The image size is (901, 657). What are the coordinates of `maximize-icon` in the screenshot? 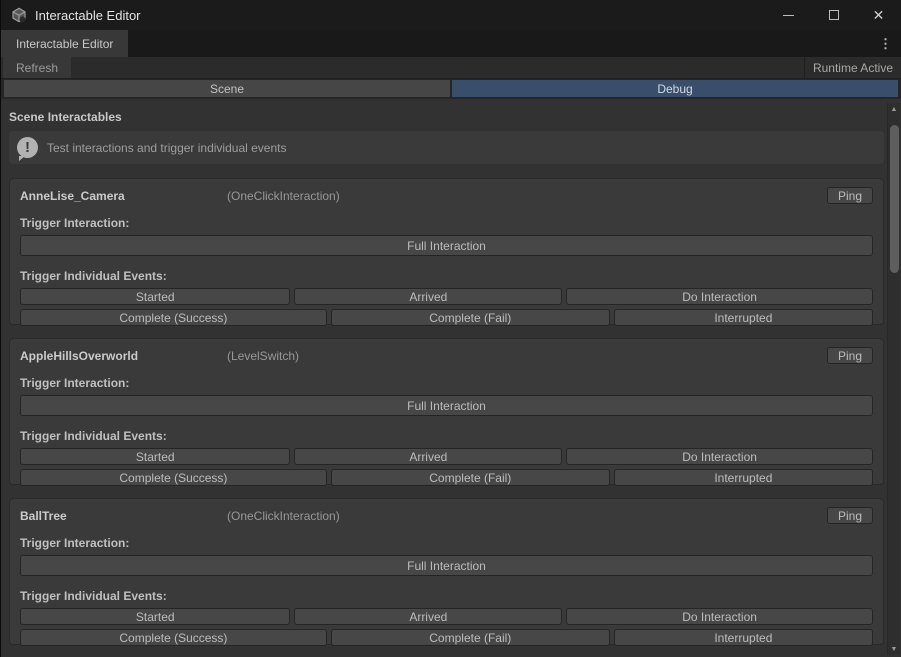 It's located at (833, 15).